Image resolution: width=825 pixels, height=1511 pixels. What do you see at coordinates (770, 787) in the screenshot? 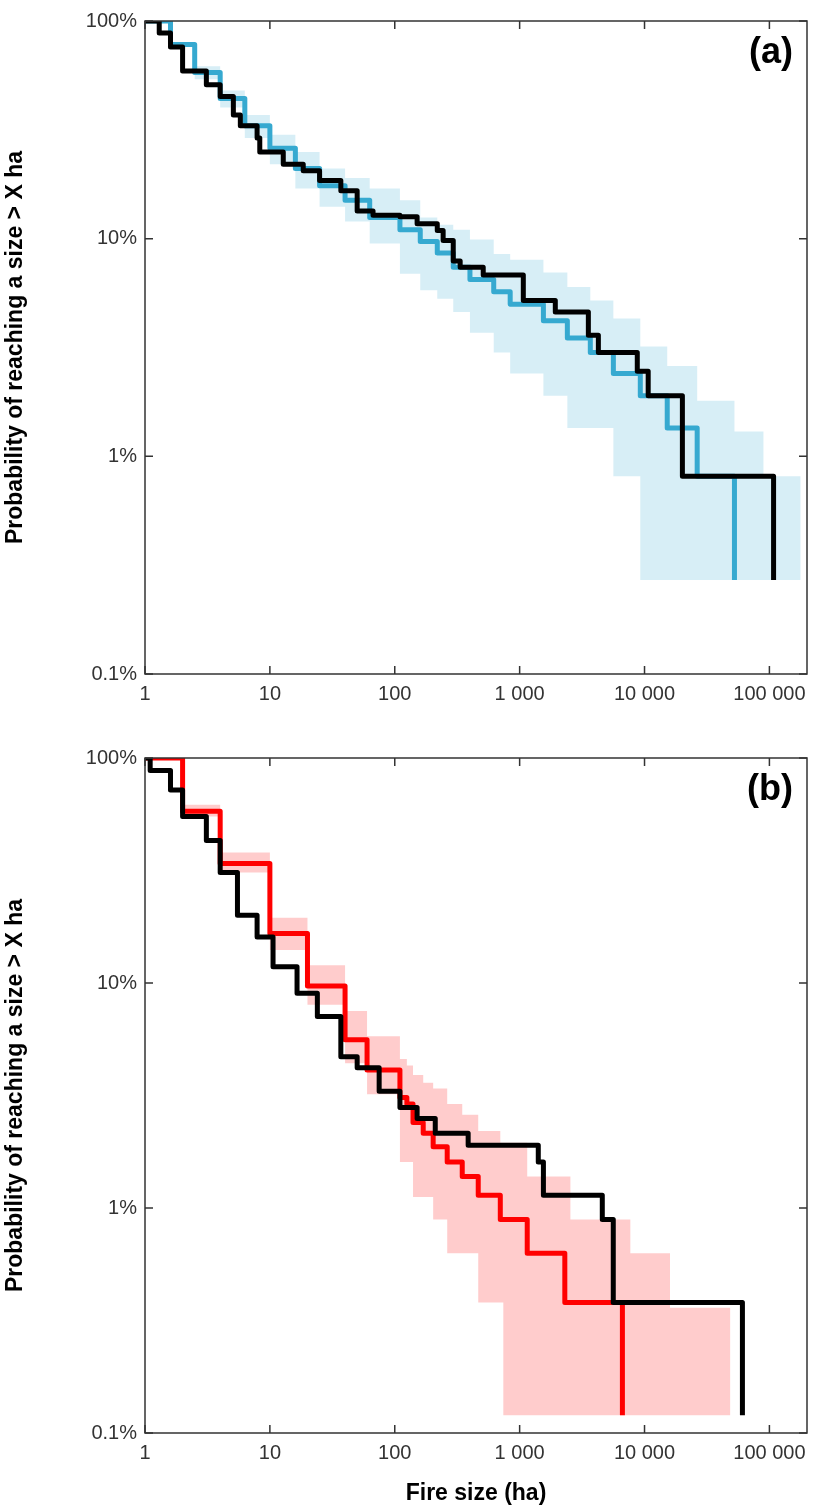
I see `annotation: (b)` at bounding box center [770, 787].